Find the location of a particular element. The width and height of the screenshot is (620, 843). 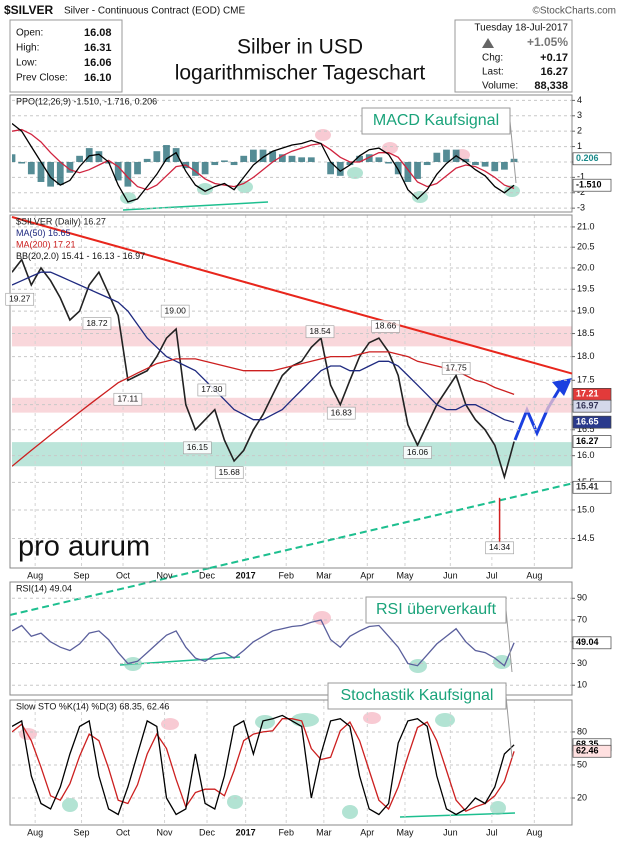

date: Tuesday 18-Jul-2017 is located at coordinates (521, 28).